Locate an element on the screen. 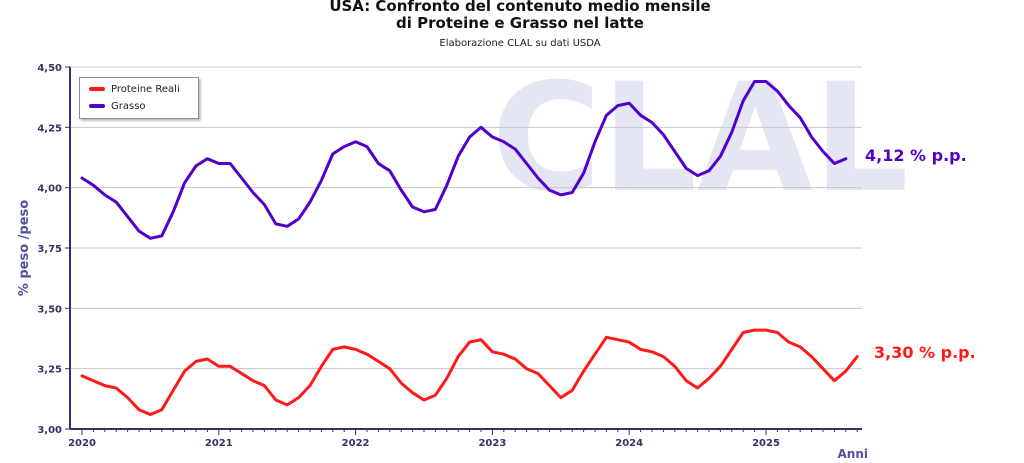  y-tick-label: 3,75 is located at coordinates (49, 249).